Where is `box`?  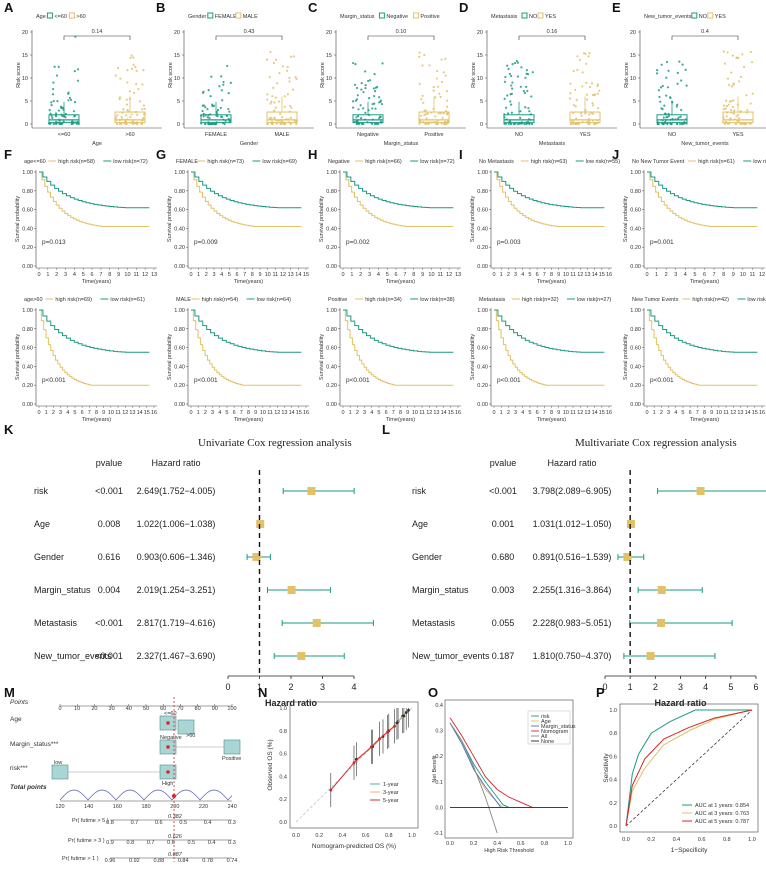
box is located at coordinates (282, 117).